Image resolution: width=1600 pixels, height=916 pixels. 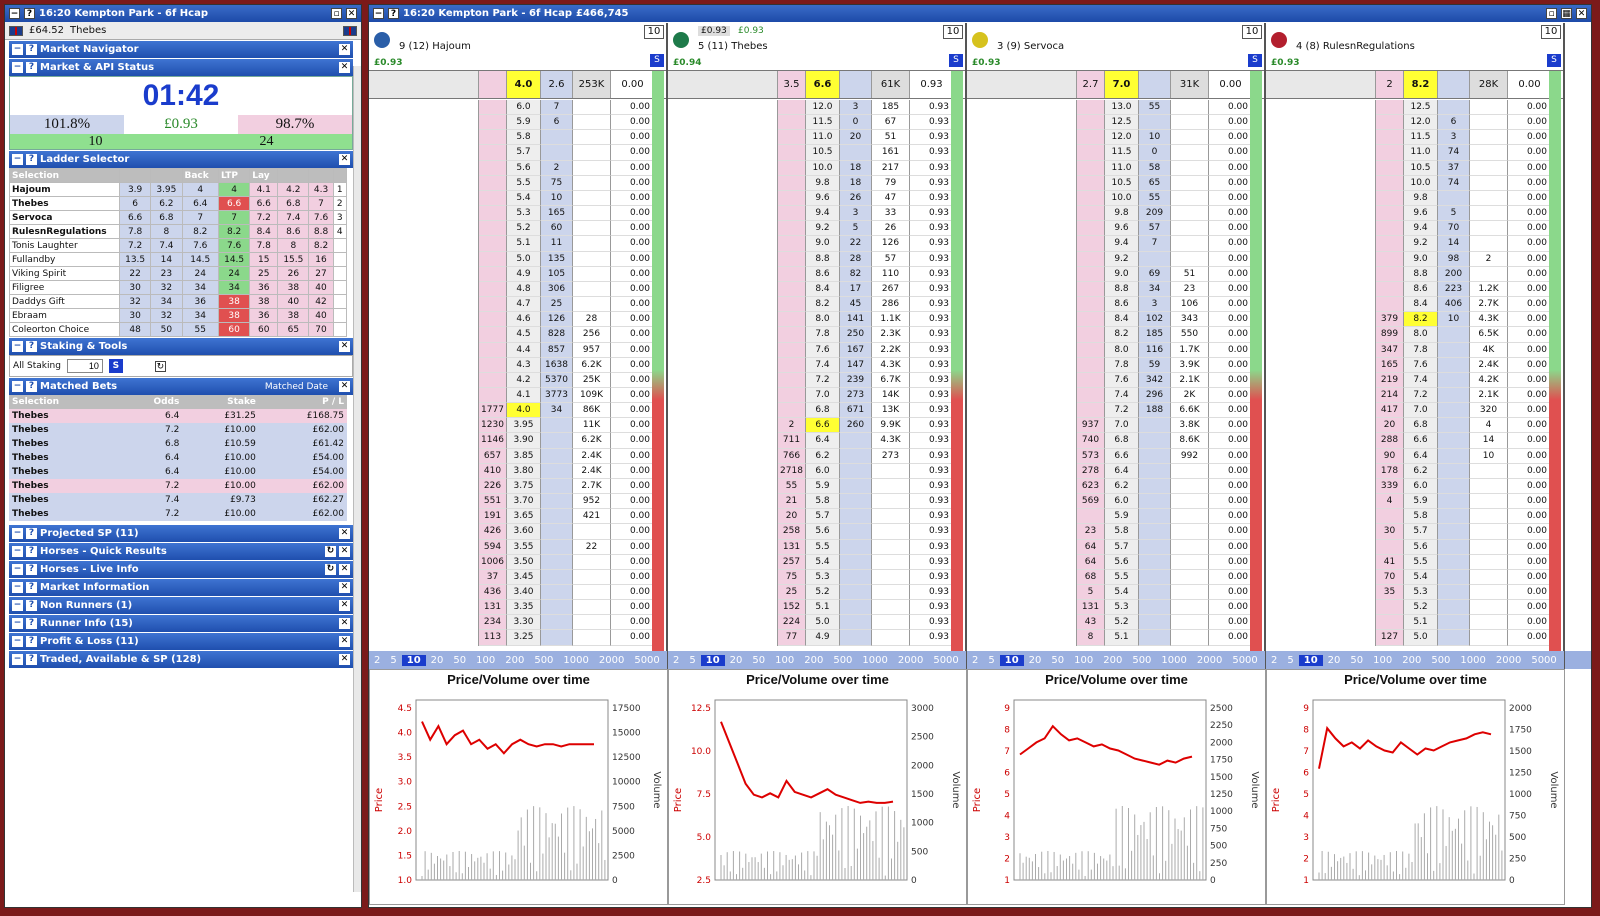 What do you see at coordinates (1310, 660) in the screenshot?
I see `stake-option: 10` at bounding box center [1310, 660].